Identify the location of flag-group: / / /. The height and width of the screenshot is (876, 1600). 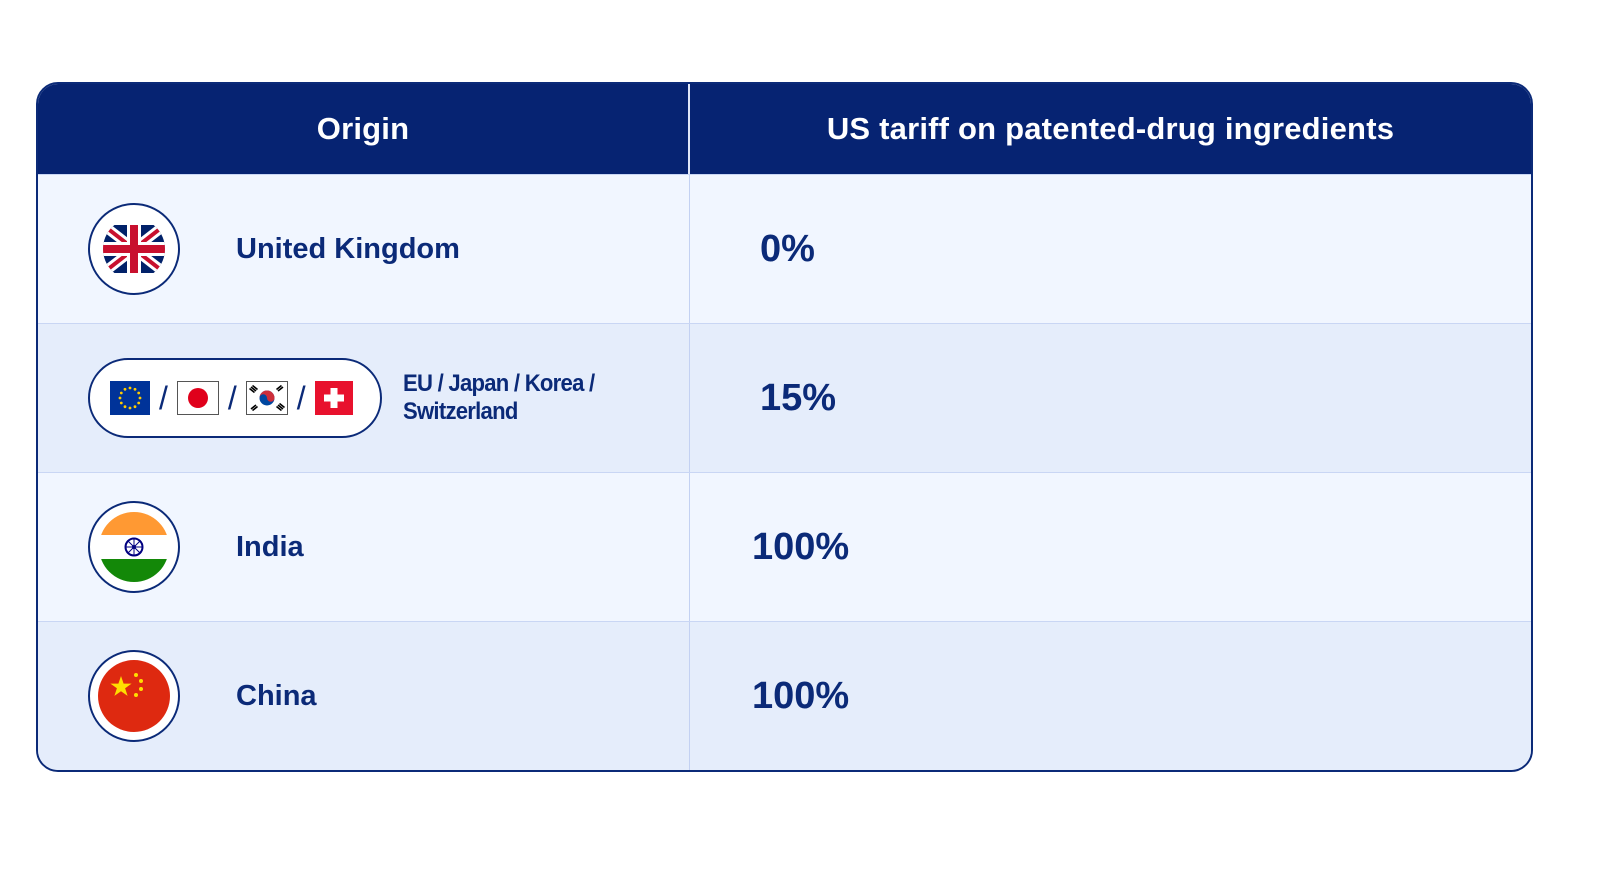
(235, 398).